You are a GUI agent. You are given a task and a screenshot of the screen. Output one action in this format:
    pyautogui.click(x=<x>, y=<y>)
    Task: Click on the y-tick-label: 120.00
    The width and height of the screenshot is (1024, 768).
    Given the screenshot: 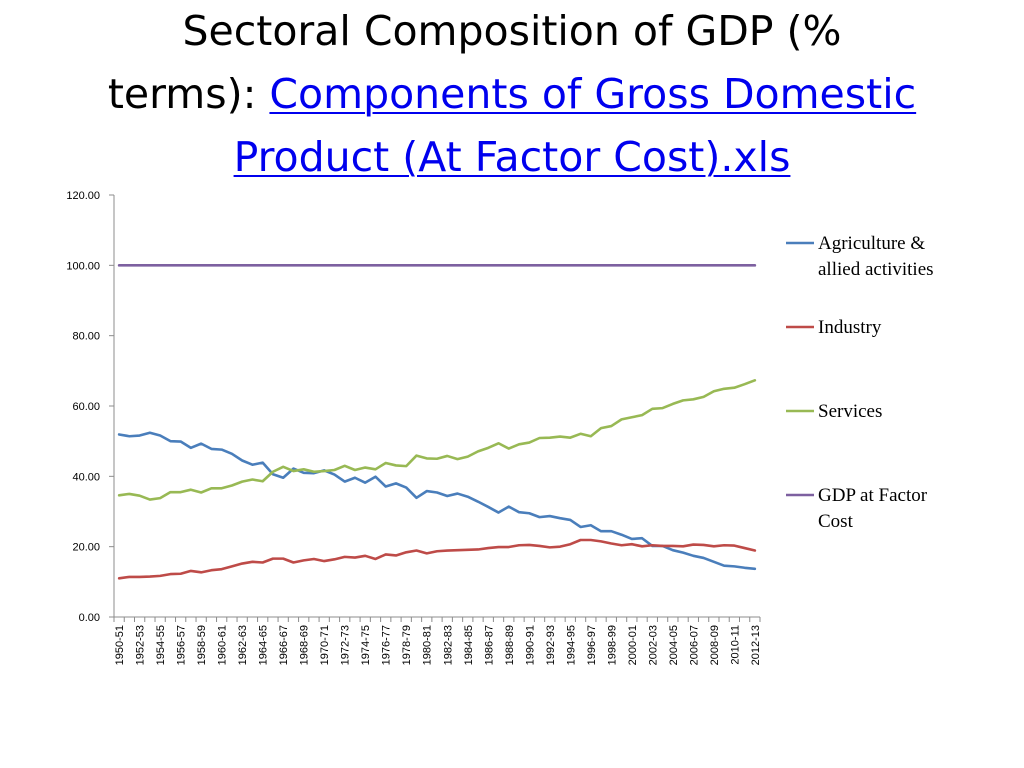 What is the action you would take?
    pyautogui.click(x=83, y=196)
    